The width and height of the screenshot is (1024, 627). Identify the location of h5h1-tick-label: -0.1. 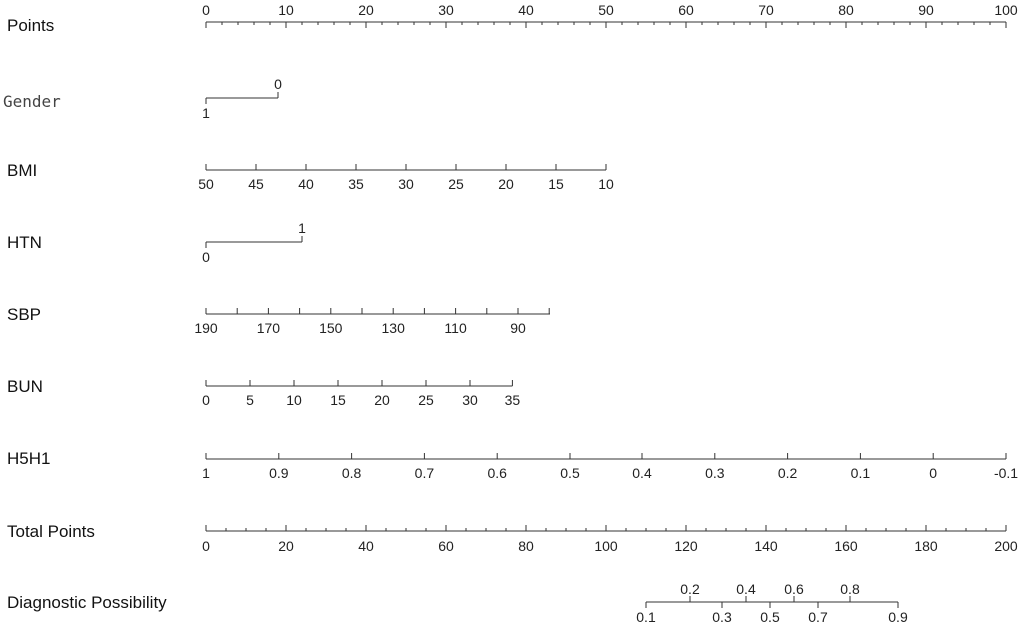
(1006, 473).